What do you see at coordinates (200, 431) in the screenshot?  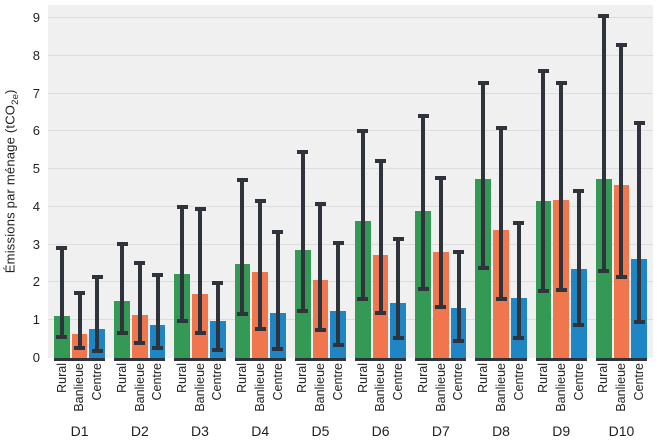 I see `group-label-d3: D3` at bounding box center [200, 431].